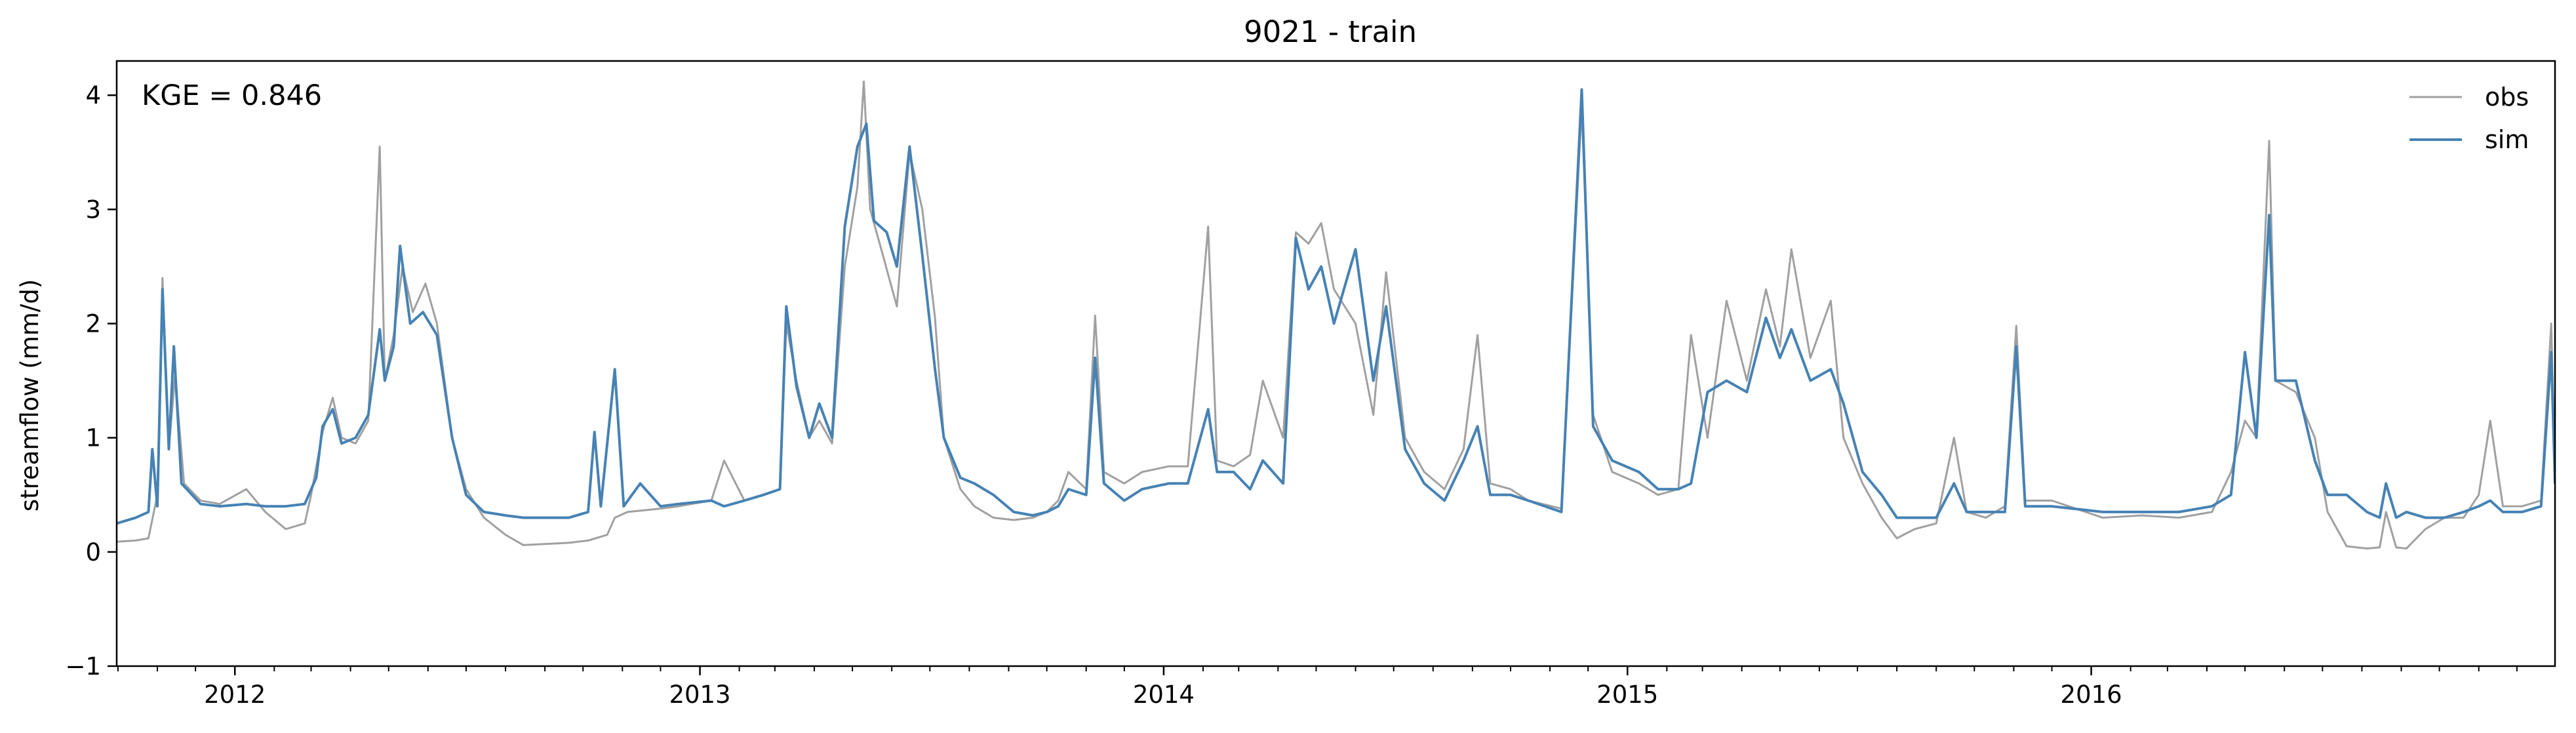 The image size is (2576, 733). Describe the element at coordinates (30, 395) in the screenshot. I see `y-axis-label: streamflow (mm/d)` at that location.